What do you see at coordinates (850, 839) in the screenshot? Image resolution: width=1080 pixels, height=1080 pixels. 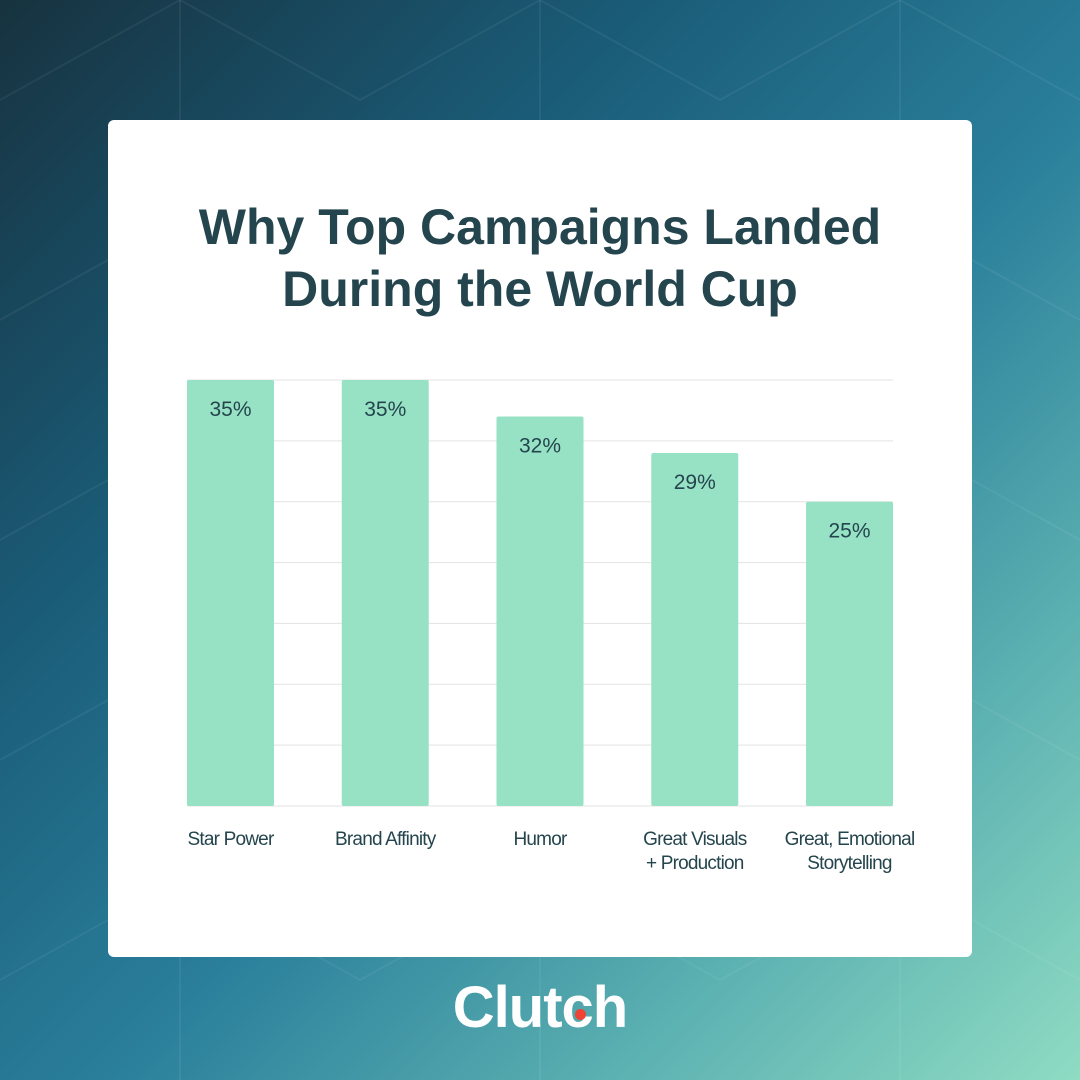 I see `category-label: Great, Emotional` at bounding box center [850, 839].